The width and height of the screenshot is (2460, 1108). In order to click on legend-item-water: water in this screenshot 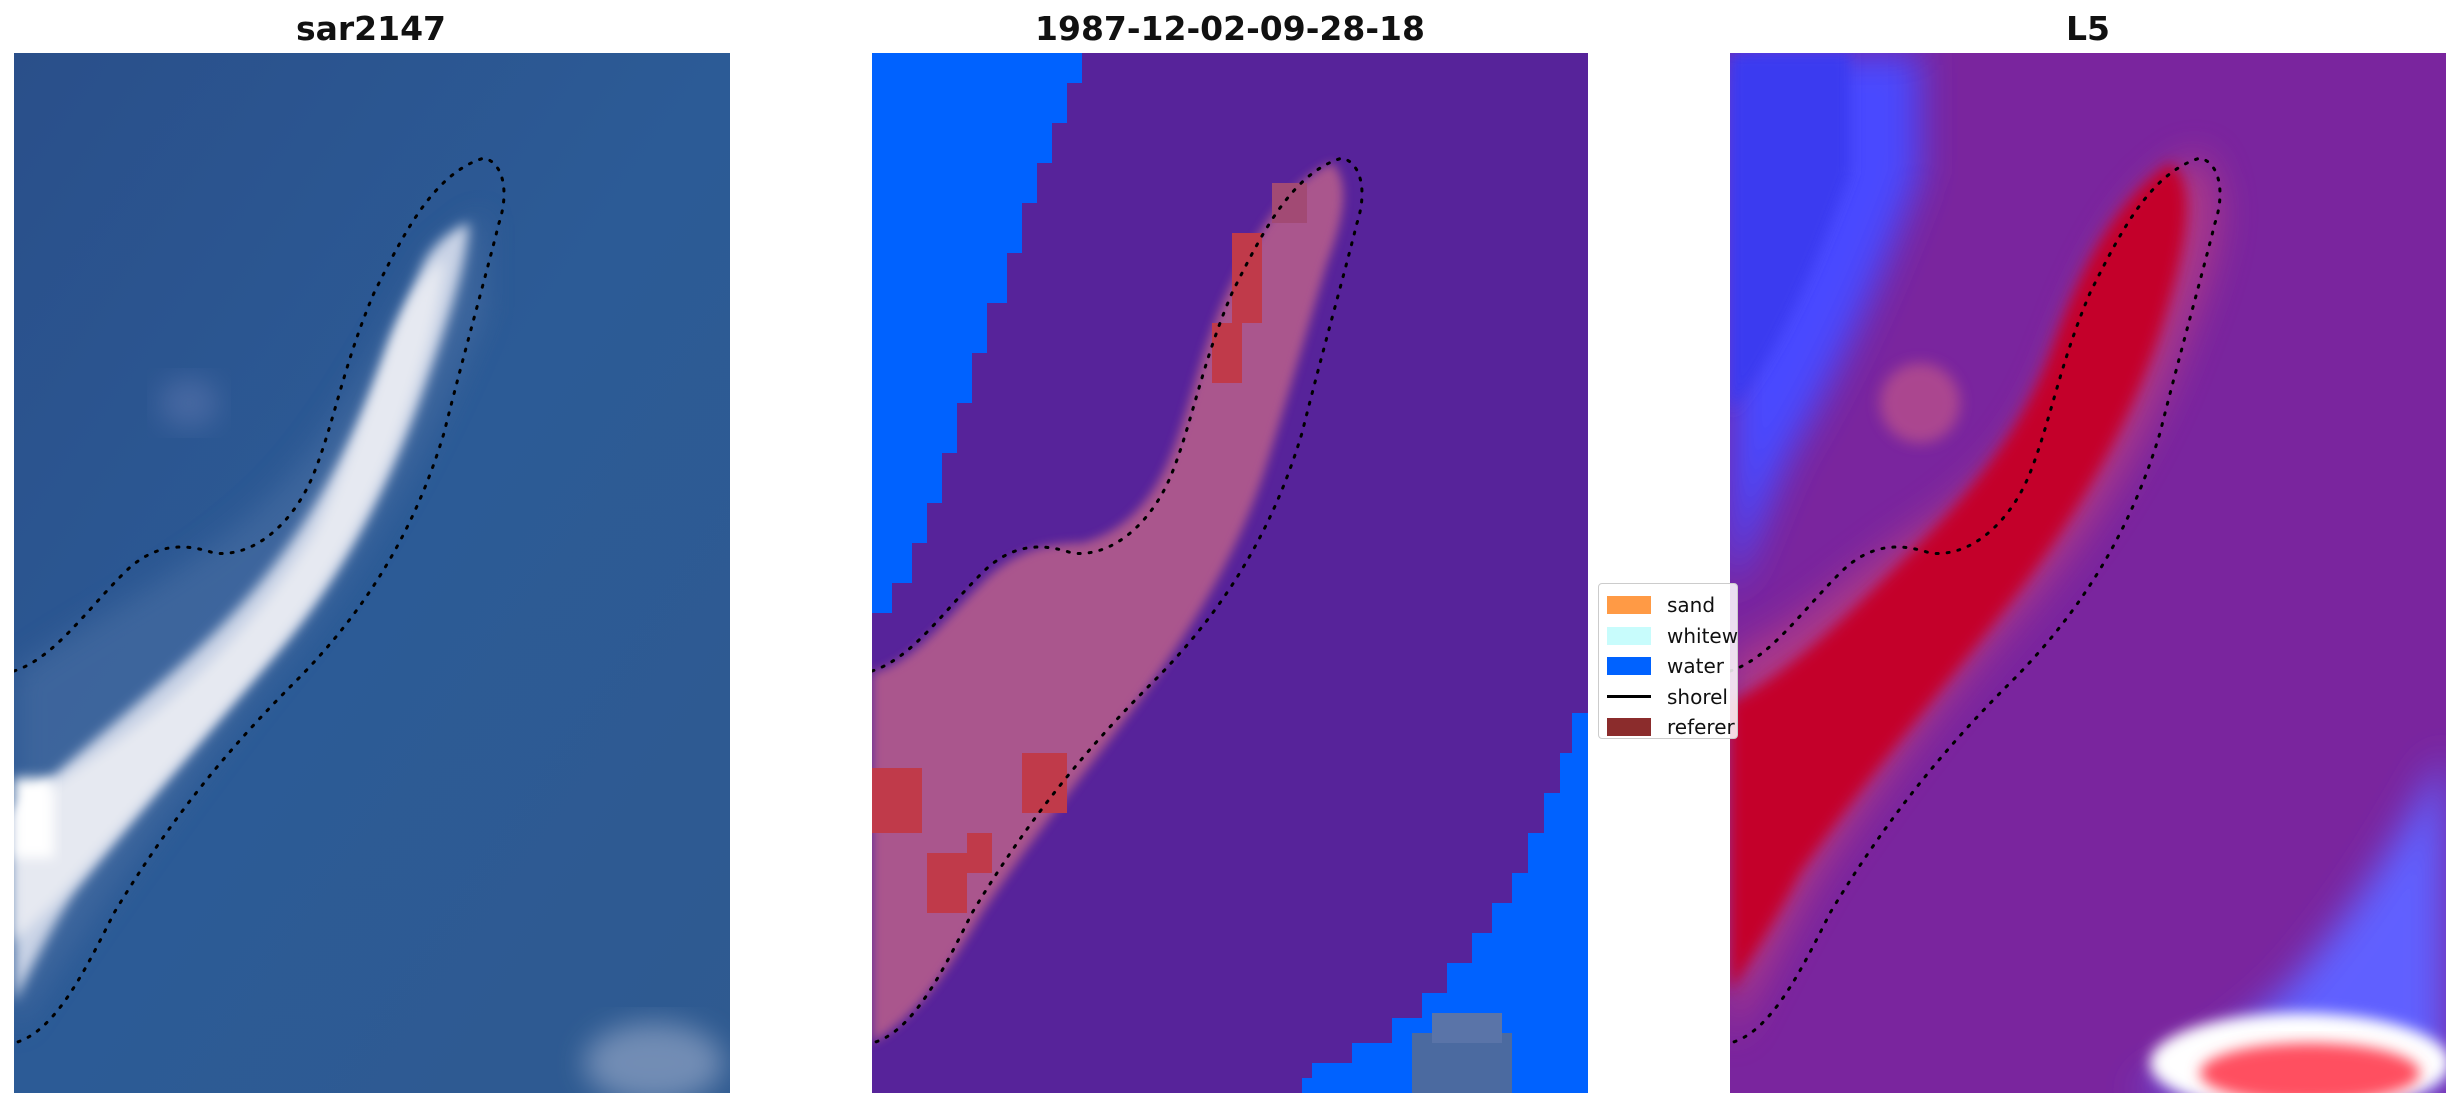, I will do `click(1672, 666)`.